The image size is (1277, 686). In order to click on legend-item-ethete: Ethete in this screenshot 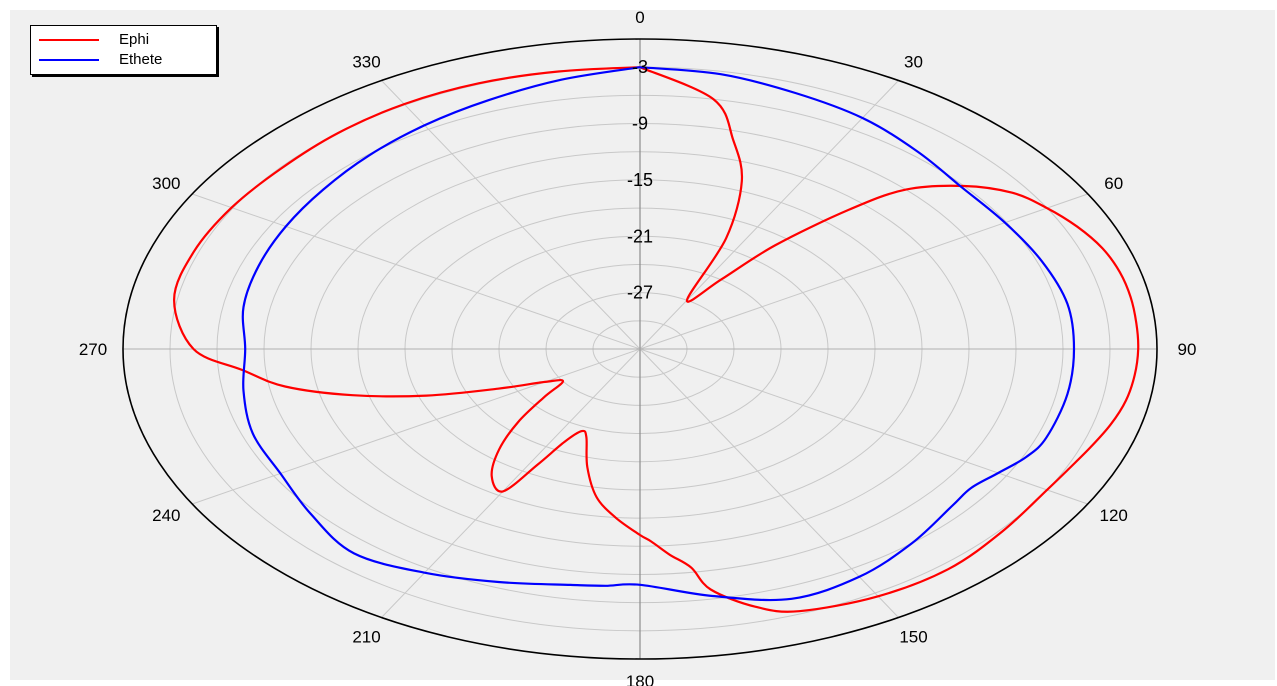, I will do `click(124, 60)`.